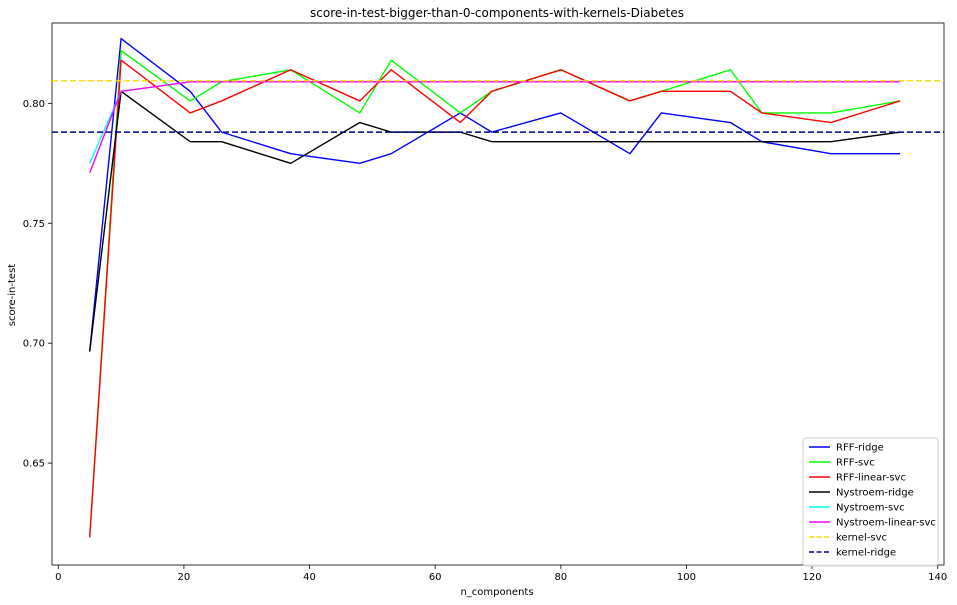 The width and height of the screenshot is (957, 605). What do you see at coordinates (58, 577) in the screenshot?
I see `x-tick-label: 0` at bounding box center [58, 577].